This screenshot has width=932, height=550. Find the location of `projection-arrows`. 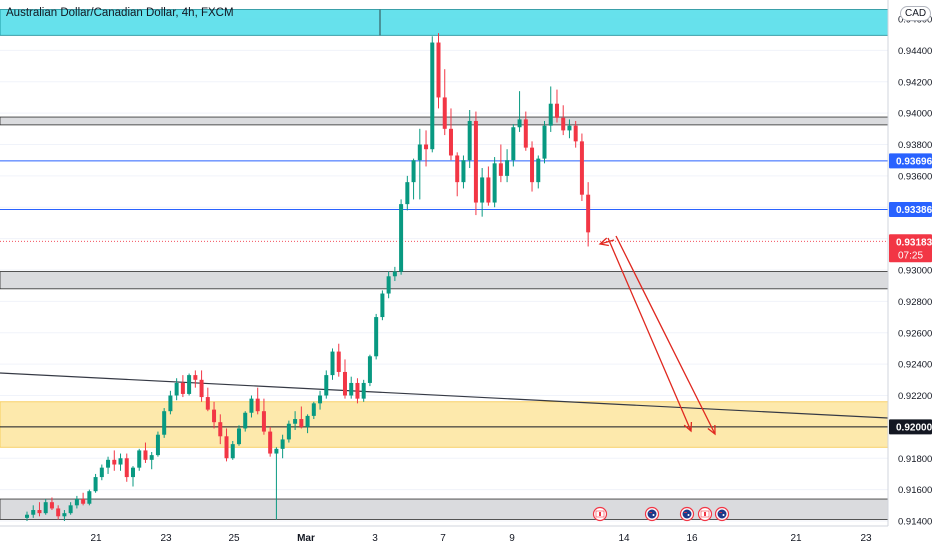

projection-arrows is located at coordinates (657, 335).